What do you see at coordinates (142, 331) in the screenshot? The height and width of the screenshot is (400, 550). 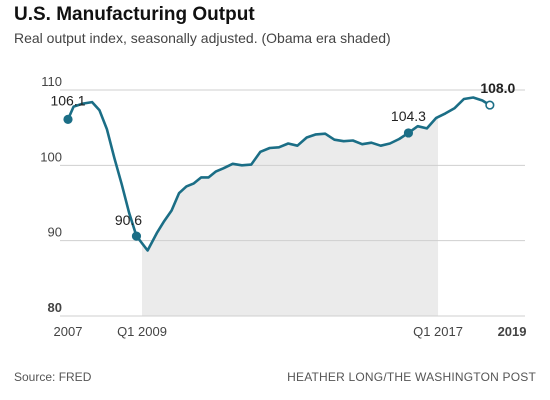 I see `x-tick-label-1: Q1 2009` at bounding box center [142, 331].